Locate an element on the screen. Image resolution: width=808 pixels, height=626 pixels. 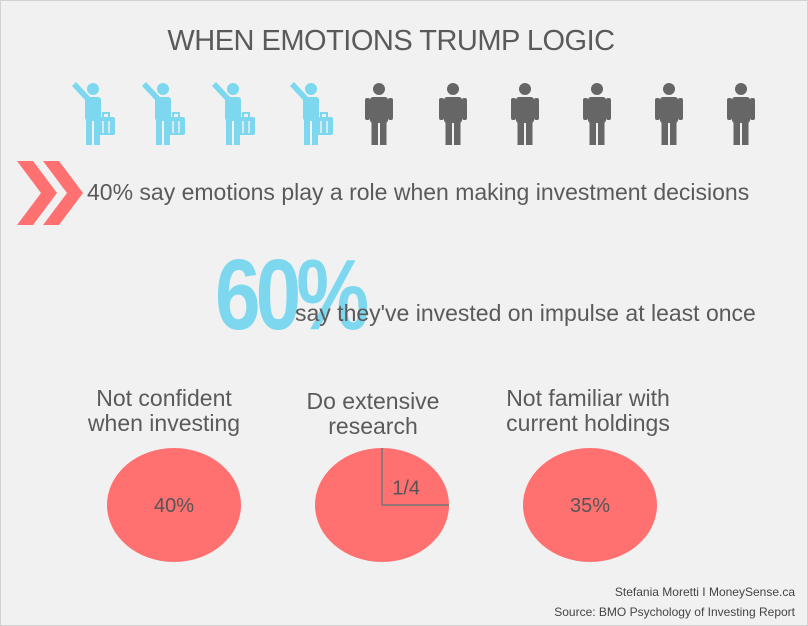
pie-label-extensive-research: Do extensive research is located at coordinates (373, 413).